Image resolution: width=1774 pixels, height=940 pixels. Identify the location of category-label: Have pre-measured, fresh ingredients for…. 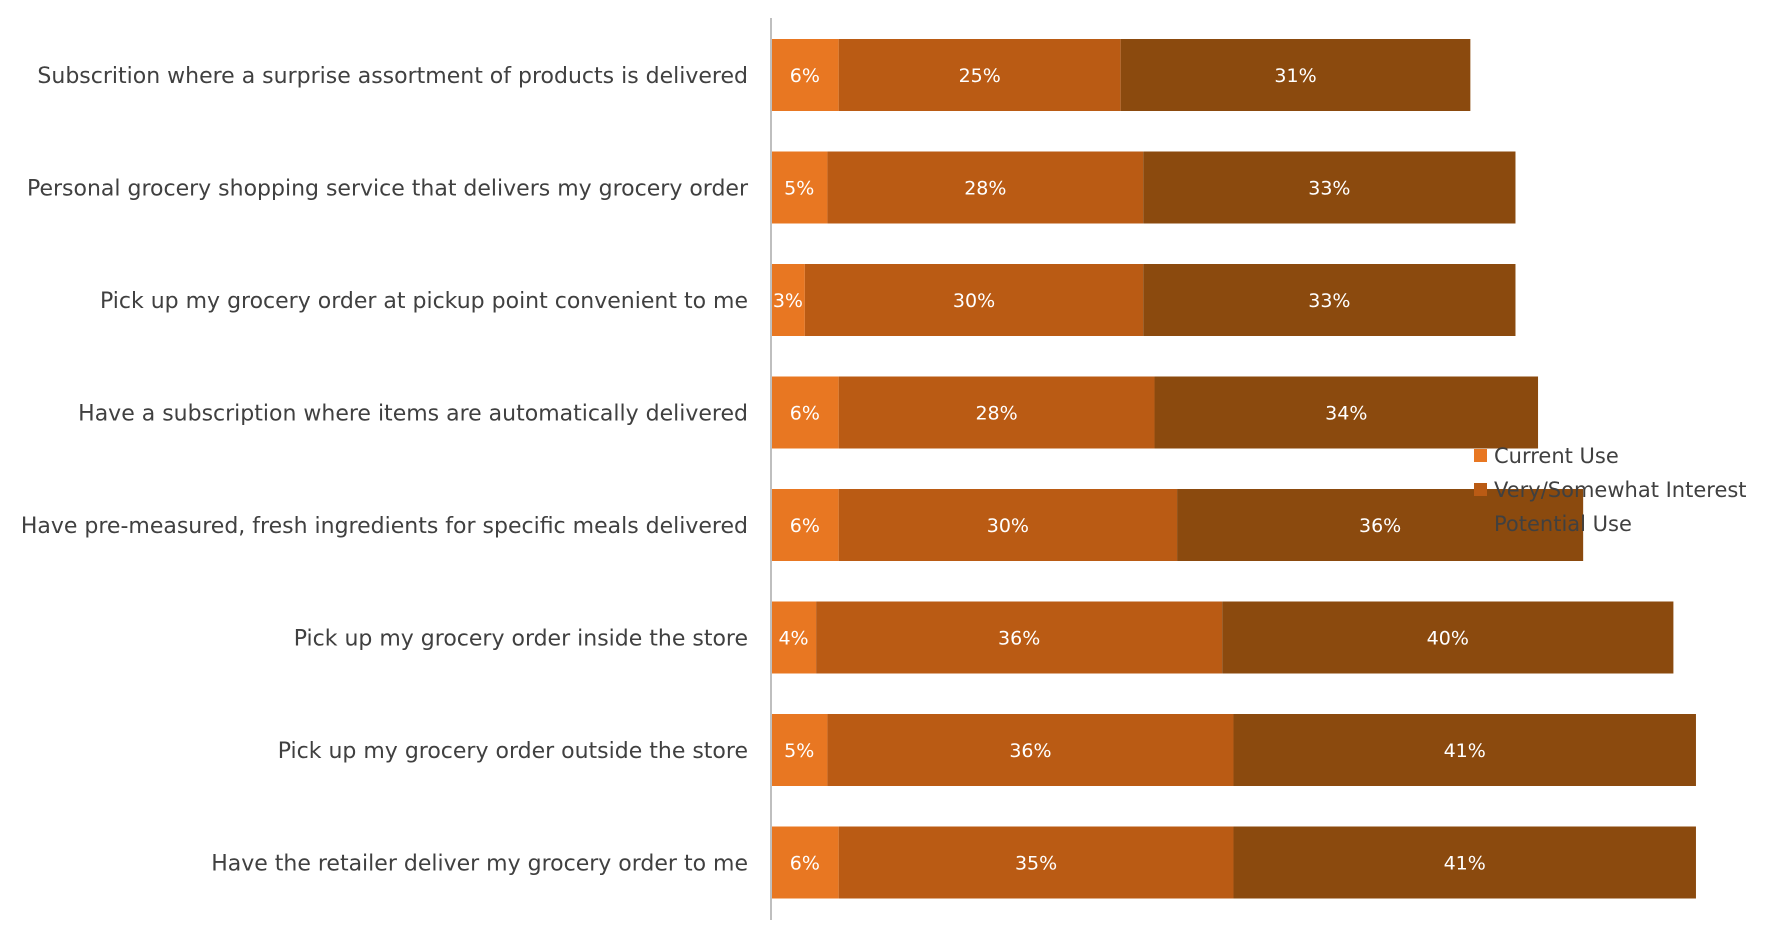
(384, 526).